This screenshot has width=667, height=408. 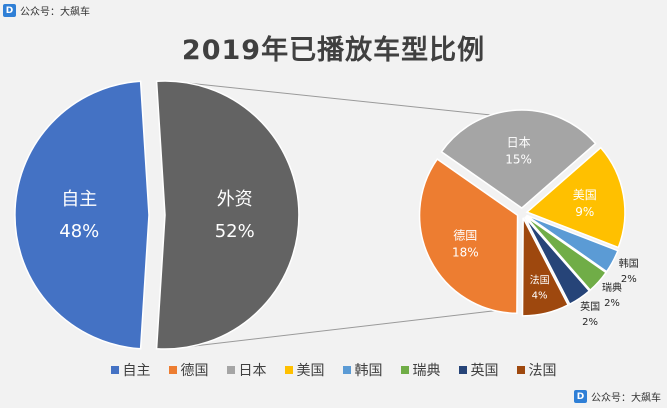 What do you see at coordinates (542, 371) in the screenshot?
I see `legend-label: 法国` at bounding box center [542, 371].